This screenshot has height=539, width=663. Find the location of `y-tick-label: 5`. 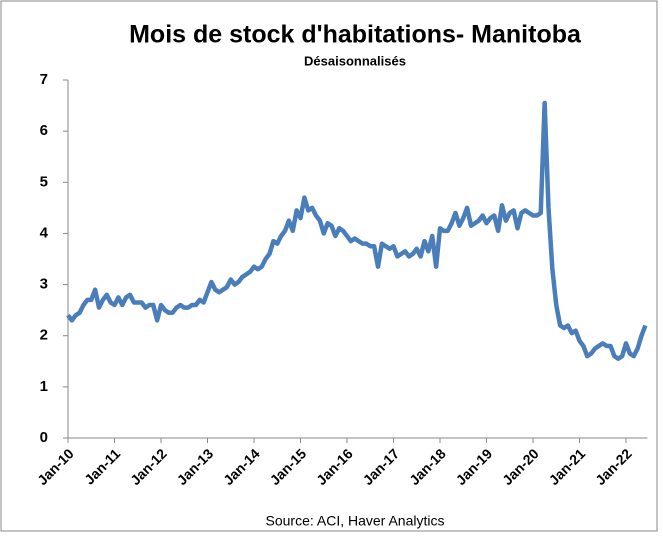

y-tick-label: 5 is located at coordinates (44, 181).